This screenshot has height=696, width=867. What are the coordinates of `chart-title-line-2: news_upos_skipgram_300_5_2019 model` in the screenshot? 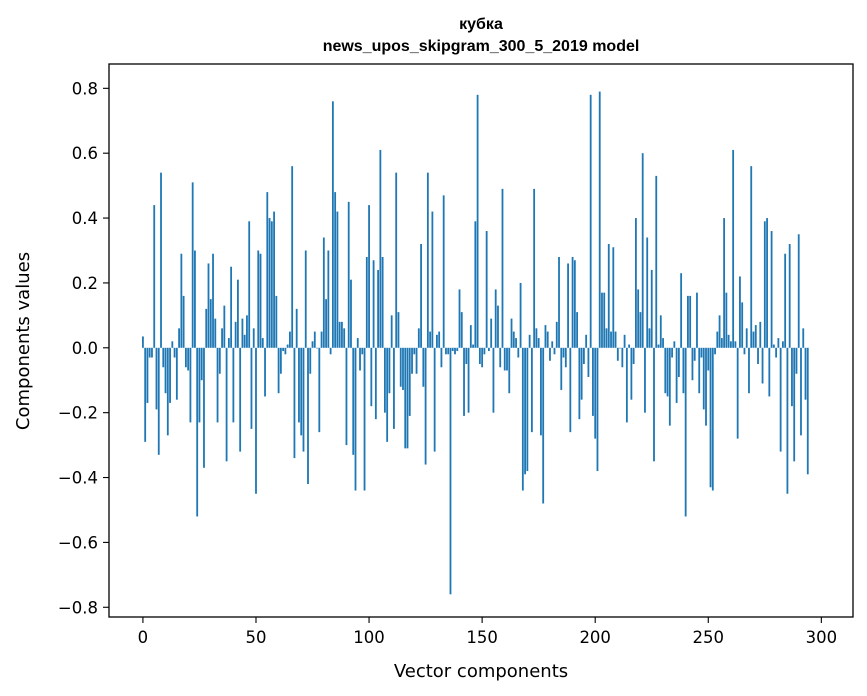 It's located at (481, 46).